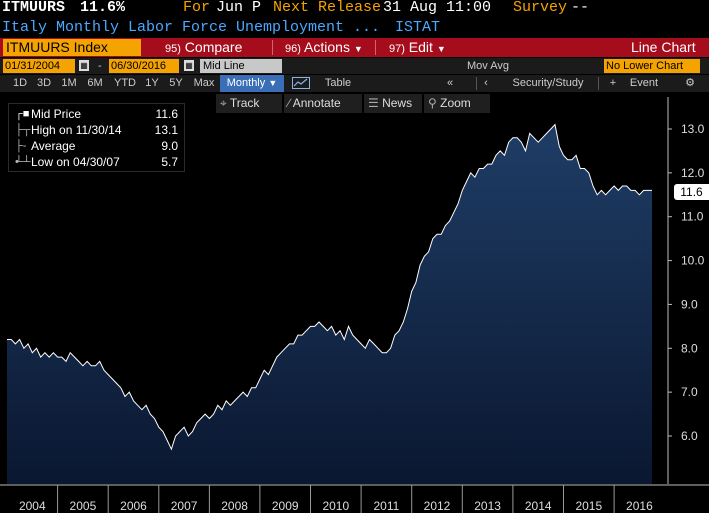  I want to click on period-1y: 1Y, so click(152, 83).